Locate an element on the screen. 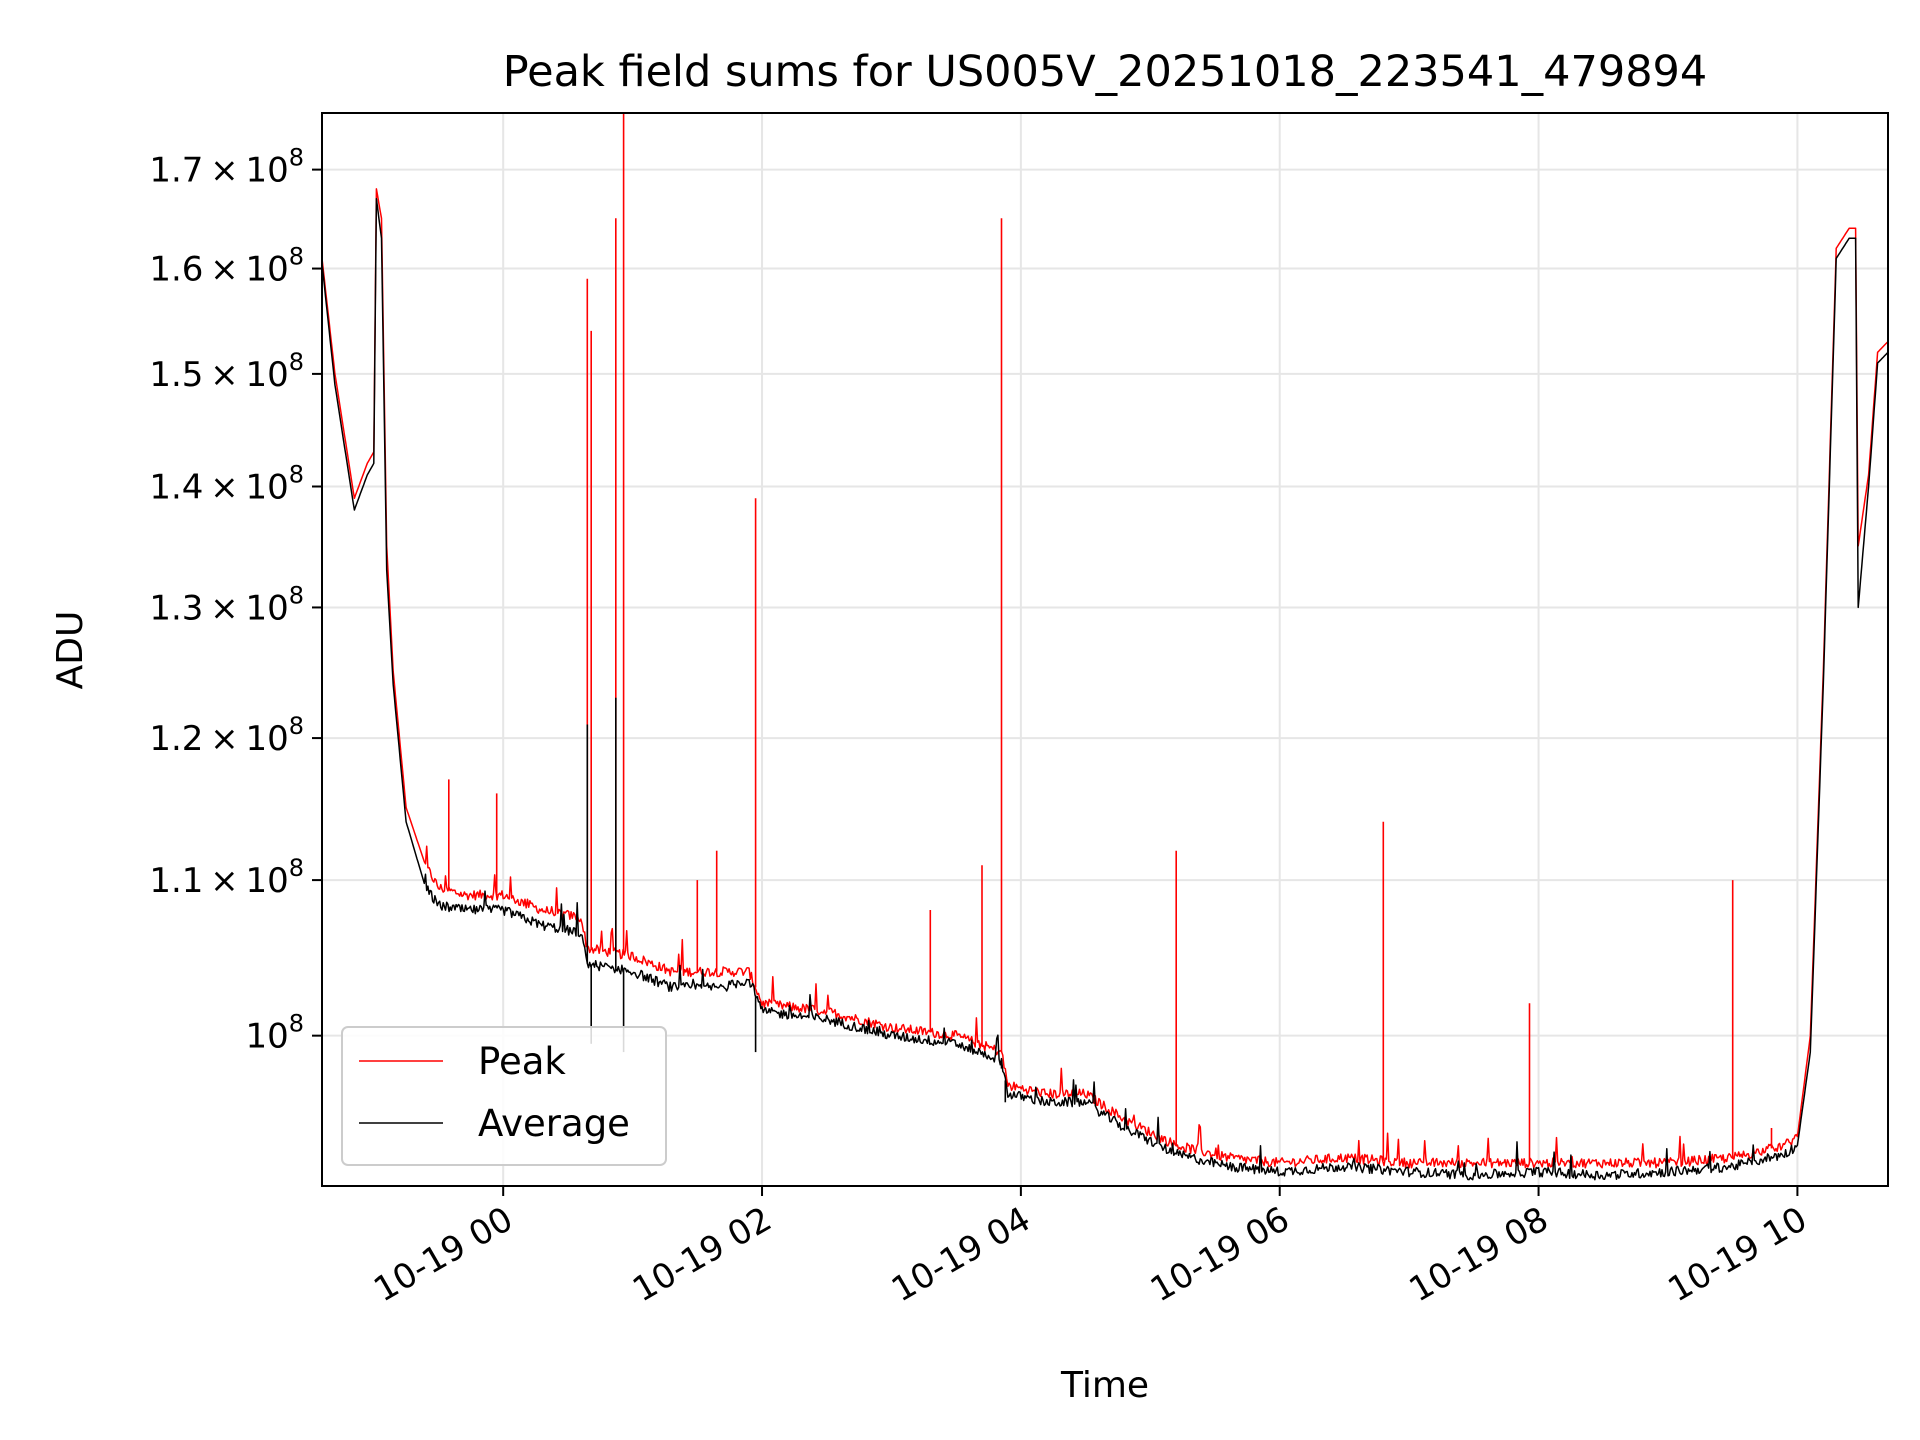  legend-peak-label: Peak is located at coordinates (522, 1061).